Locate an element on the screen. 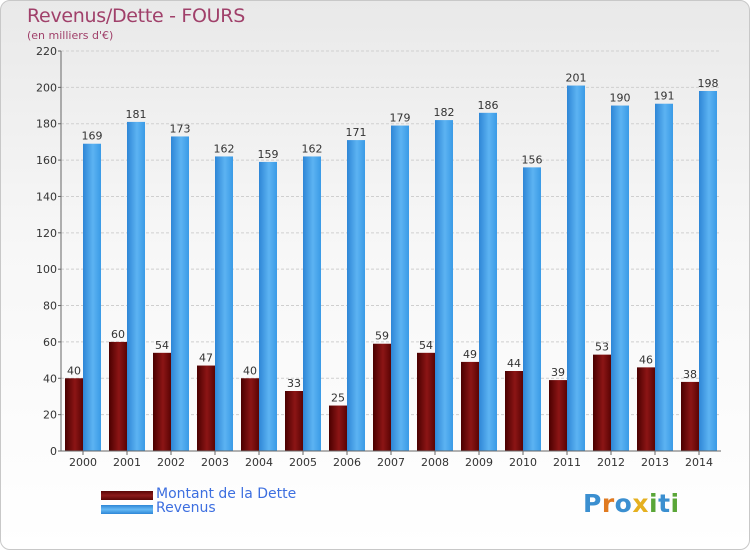  data-label-revenue-2004: 159 is located at coordinates (268, 154).